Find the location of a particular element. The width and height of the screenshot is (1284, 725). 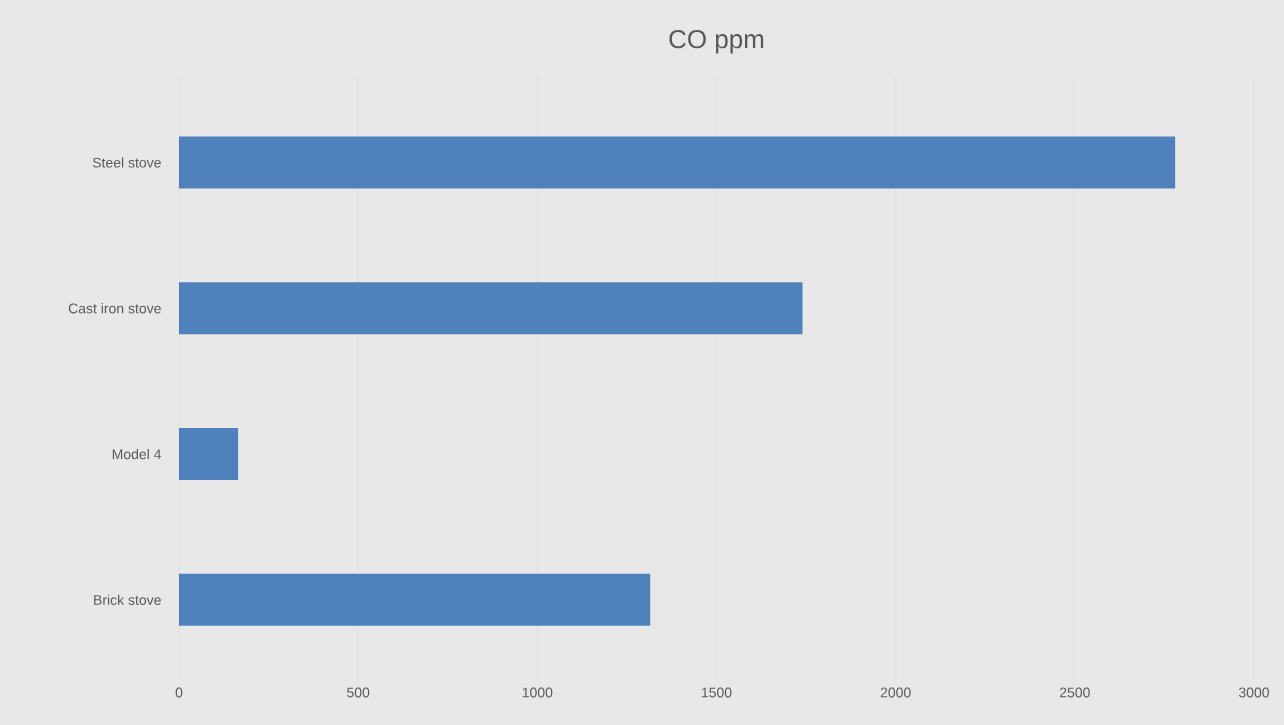

y-tick-label: Steel stove is located at coordinates (126, 162).